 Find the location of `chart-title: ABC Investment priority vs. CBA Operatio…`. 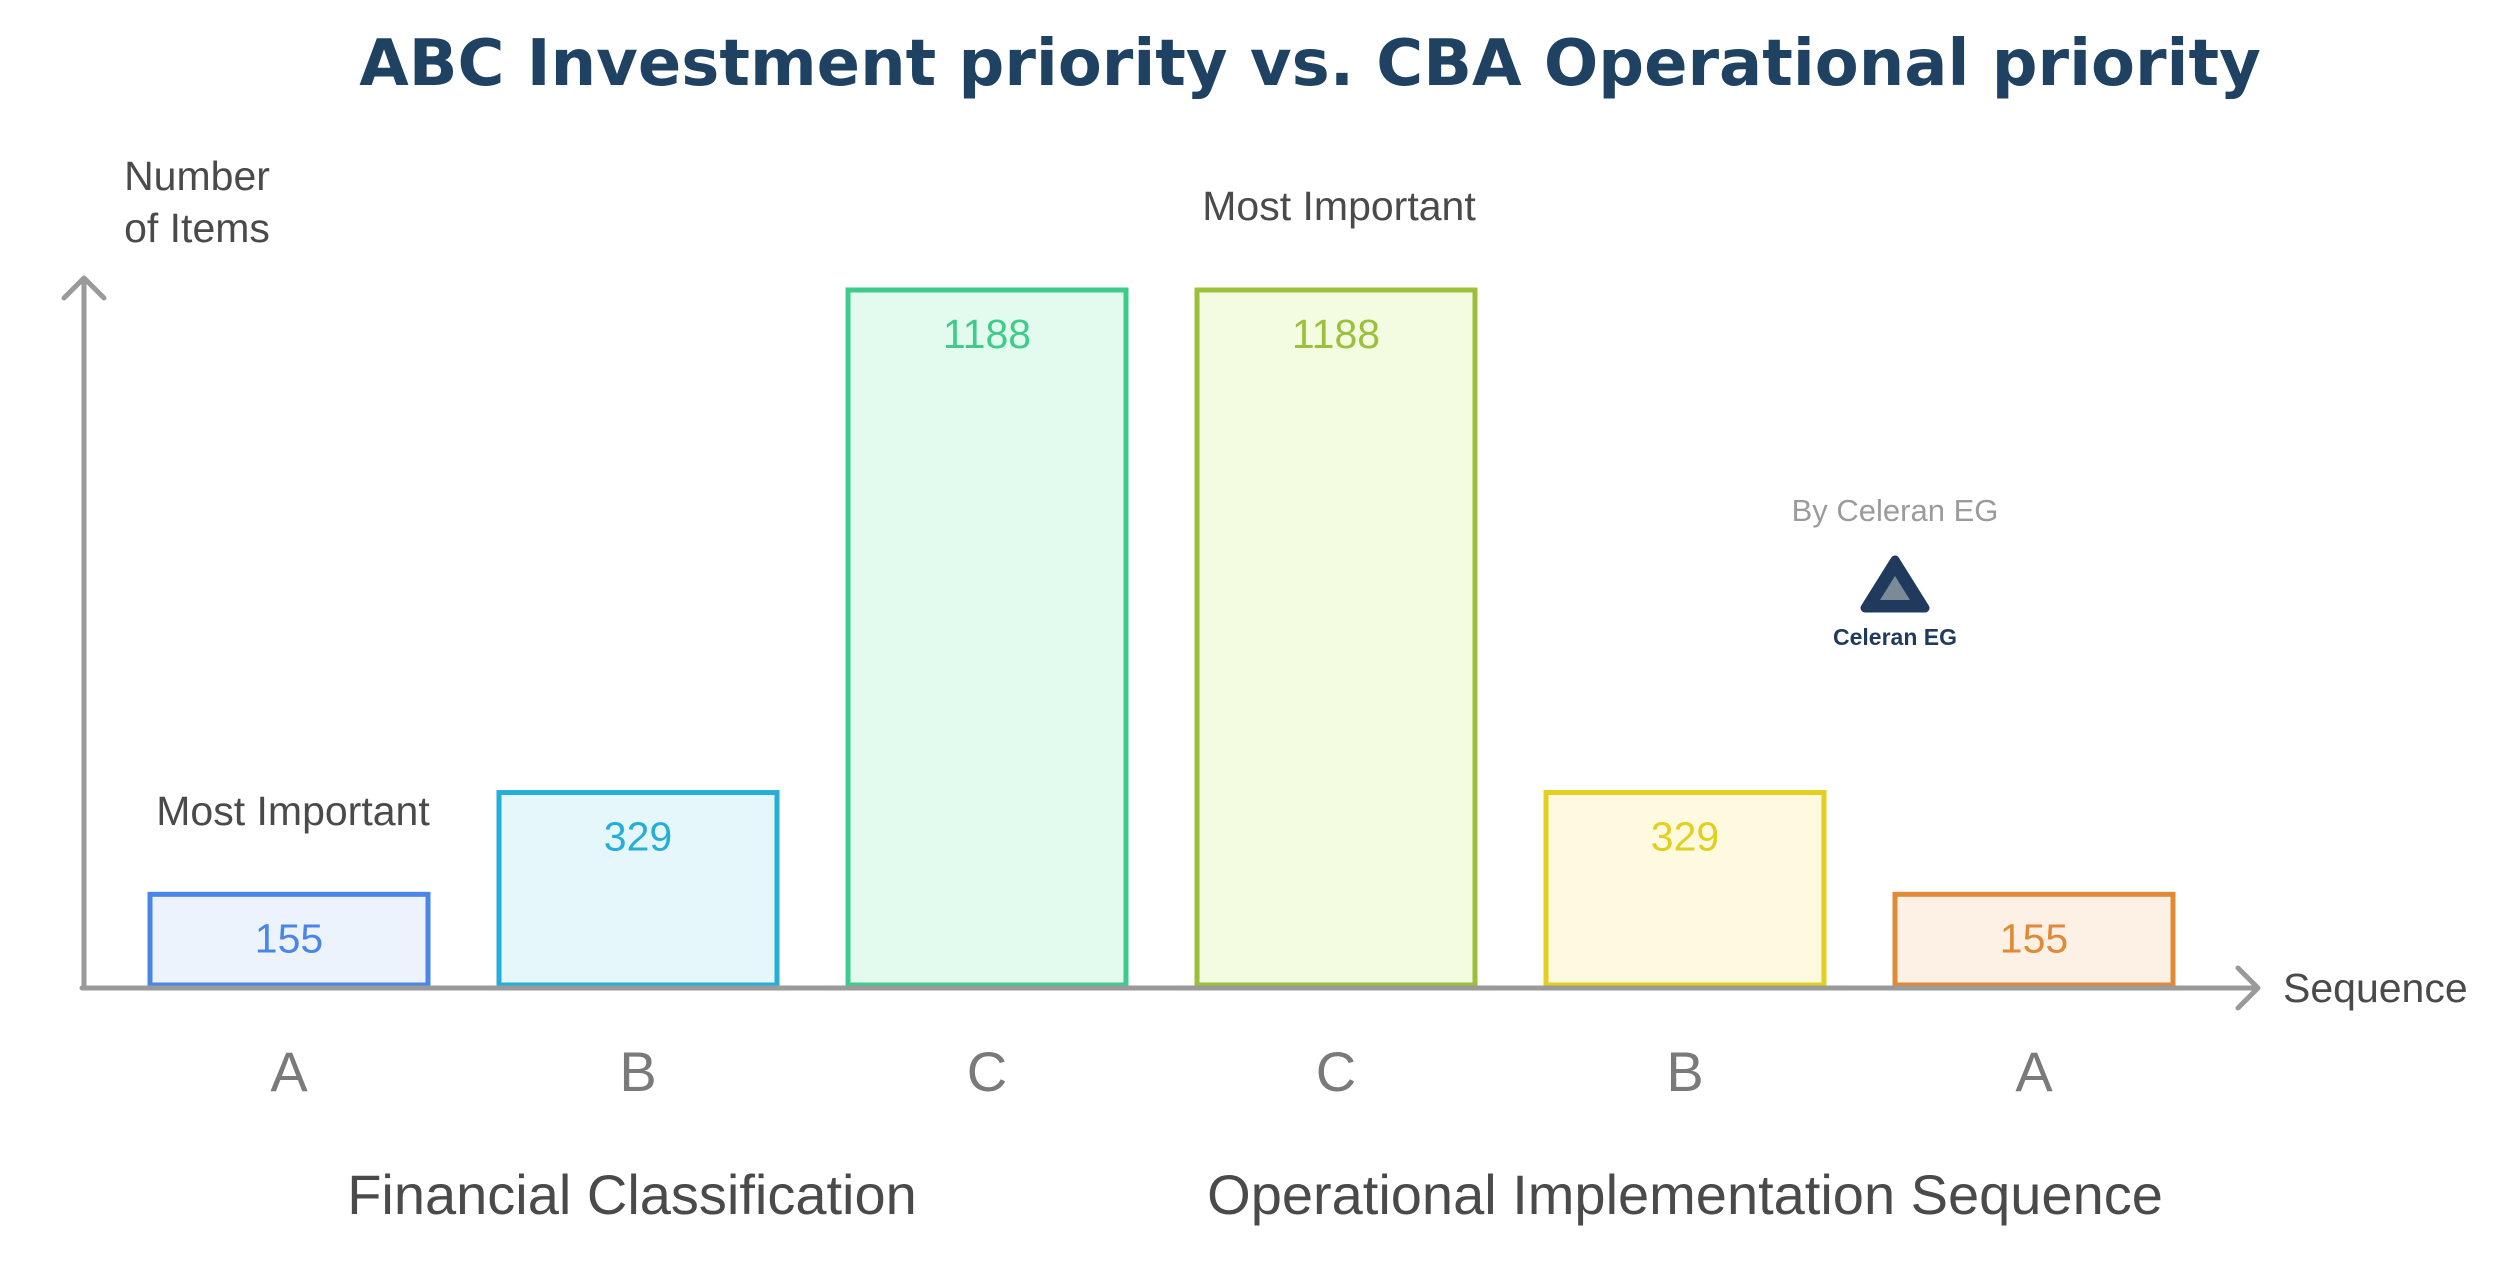

chart-title: ABC Investment priority vs. CBA Operatio… is located at coordinates (1310, 64).